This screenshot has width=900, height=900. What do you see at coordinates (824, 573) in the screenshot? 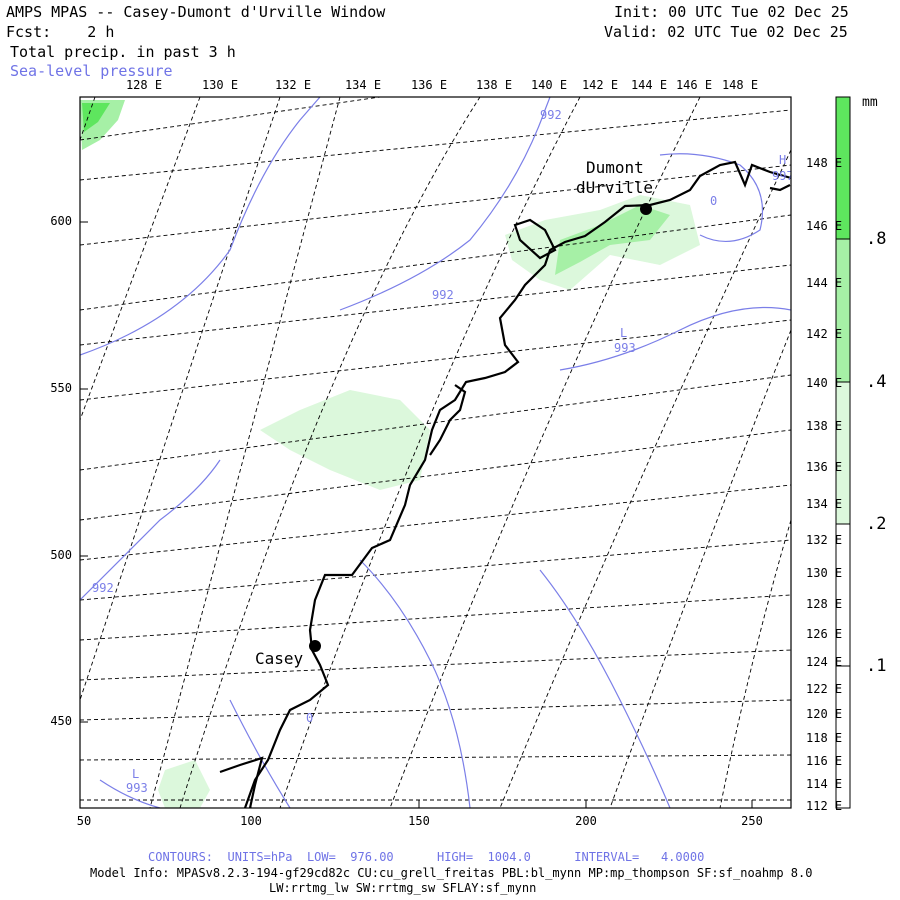
I see `right-lon-label: 130 E` at bounding box center [824, 573].